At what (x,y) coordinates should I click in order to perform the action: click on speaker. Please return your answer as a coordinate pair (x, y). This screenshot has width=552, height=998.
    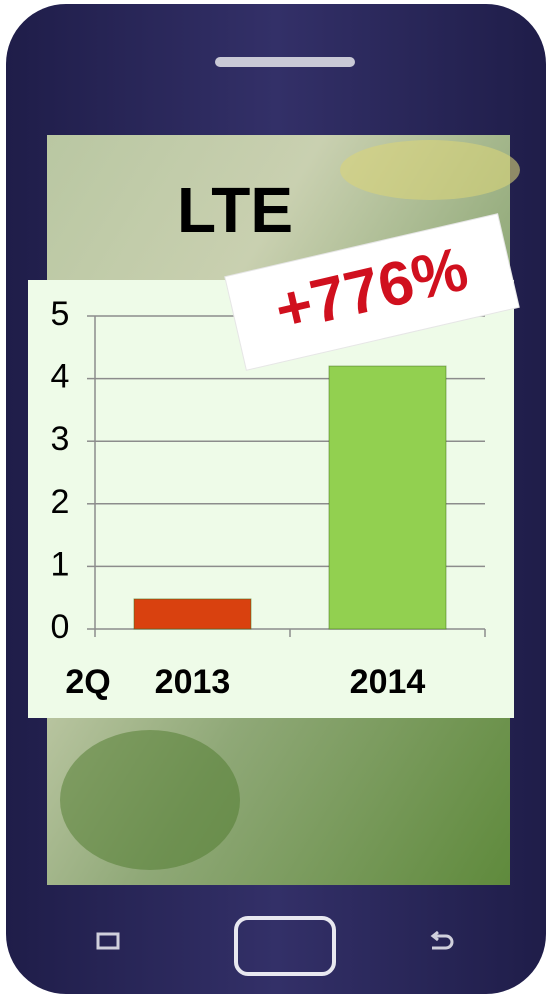
    Looking at the image, I should click on (285, 62).